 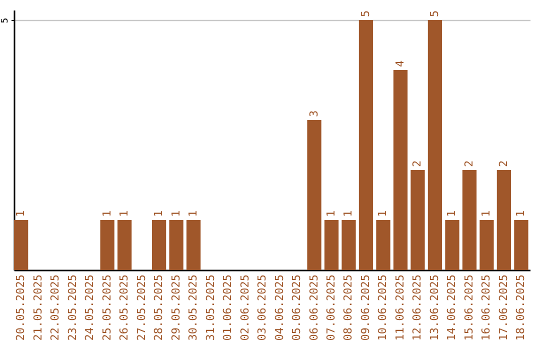 What do you see at coordinates (331, 307) in the screenshot?
I see `x-tick-label: 07.06.2025` at bounding box center [331, 307].